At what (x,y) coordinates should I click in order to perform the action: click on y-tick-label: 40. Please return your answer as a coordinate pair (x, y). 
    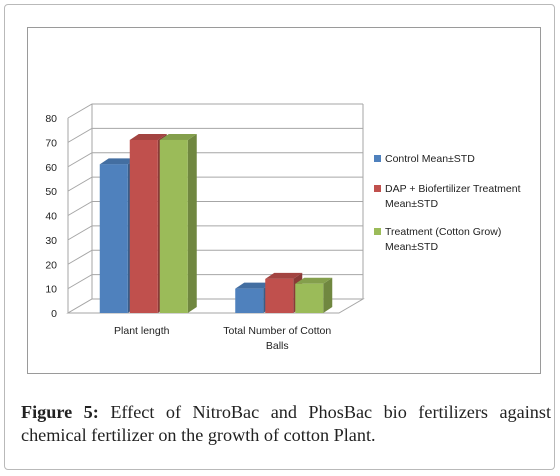
    Looking at the image, I should click on (51, 217).